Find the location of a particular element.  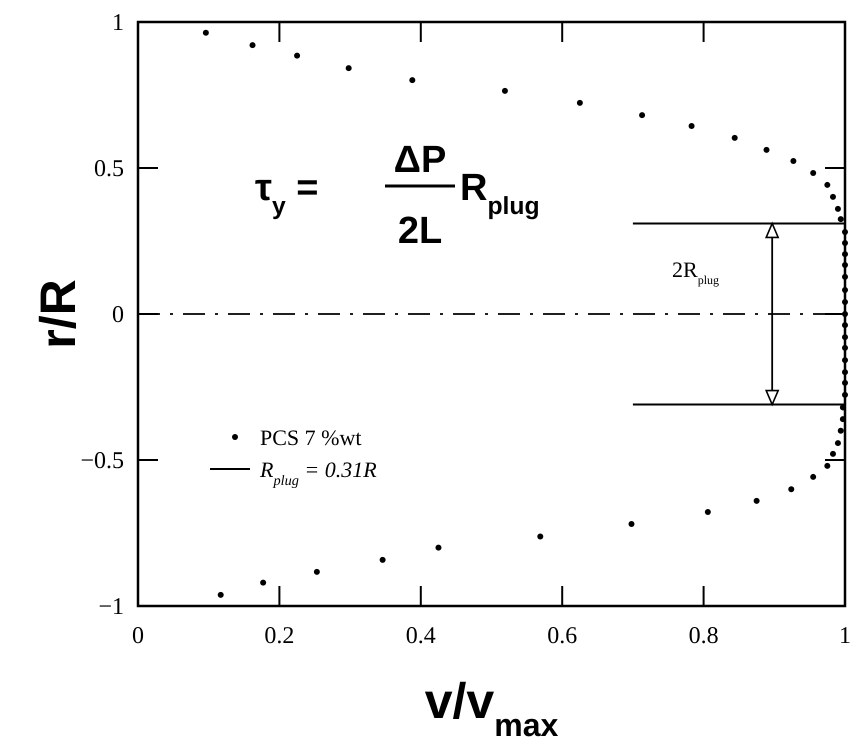

y-tick-label: −1 is located at coordinates (111, 607).